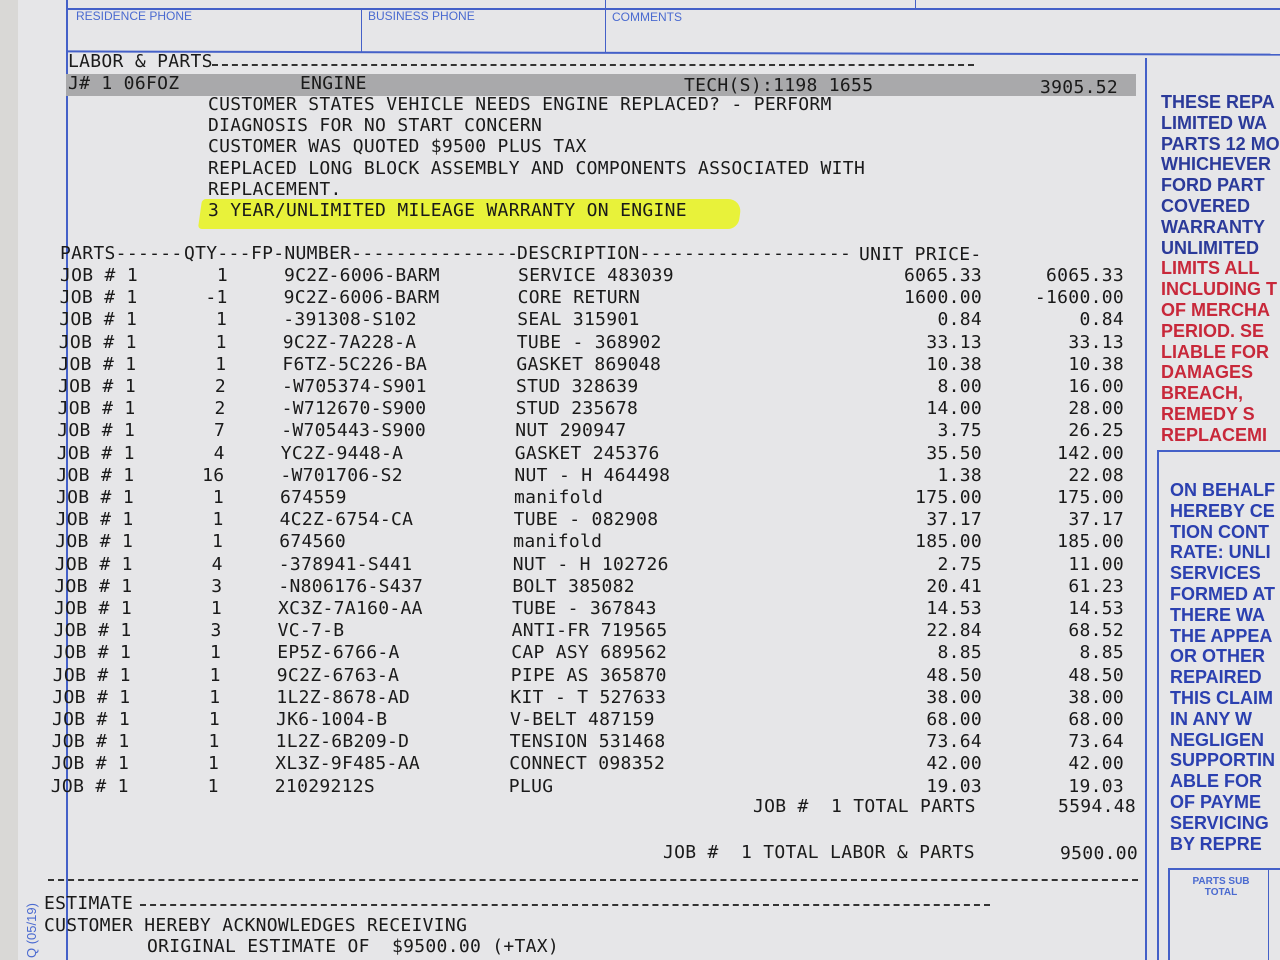  Describe the element at coordinates (588, 697) in the screenshot. I see `cell-description: KIT - T 527633` at that location.